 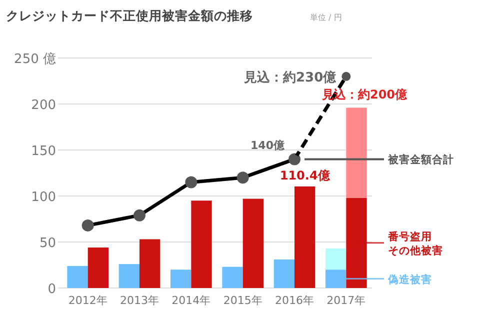 I want to click on y-tick-label: 250 億, so click(x=35, y=59).